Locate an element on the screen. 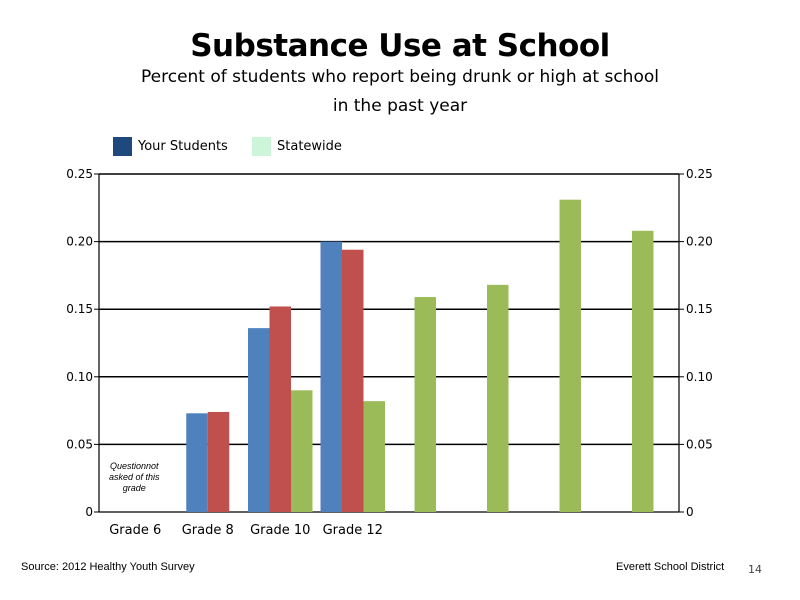 The image size is (800, 600). legend-label-your-students: Your Students is located at coordinates (183, 146).